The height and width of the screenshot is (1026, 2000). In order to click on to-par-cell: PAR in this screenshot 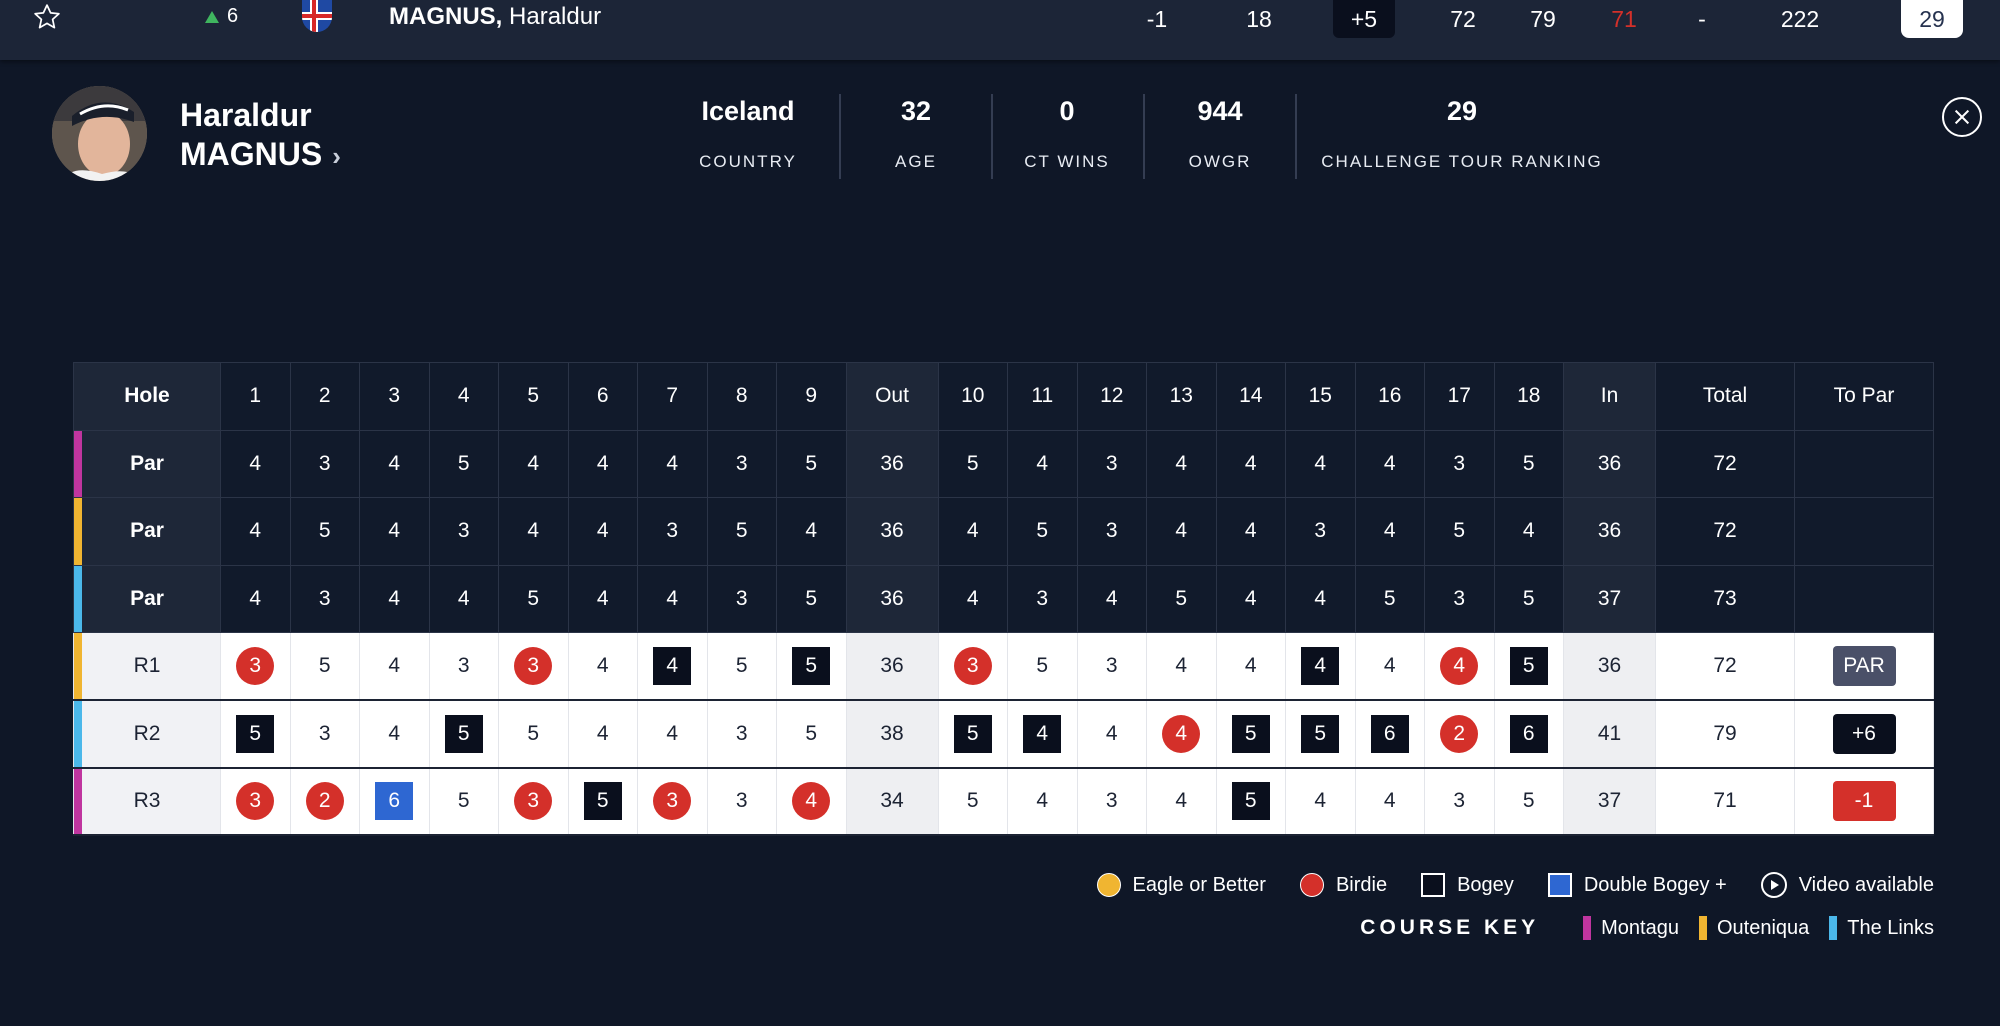, I will do `click(1864, 666)`.